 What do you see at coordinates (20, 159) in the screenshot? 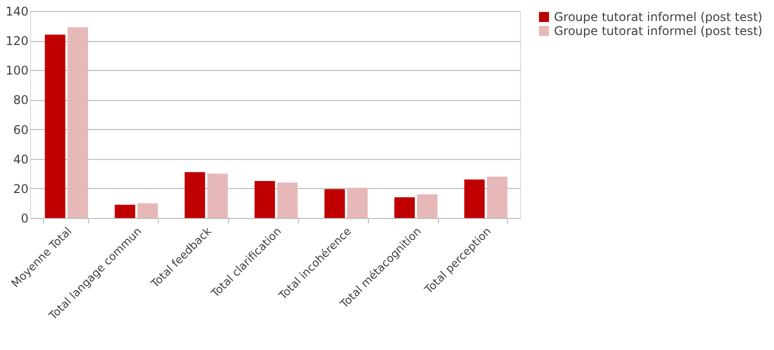
I see `y-tick-label: 40` at bounding box center [20, 159].